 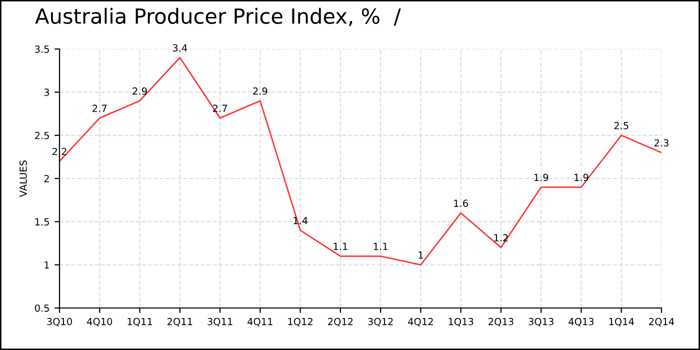 What do you see at coordinates (300, 322) in the screenshot?
I see `x-tick-label: 1Q12` at bounding box center [300, 322].